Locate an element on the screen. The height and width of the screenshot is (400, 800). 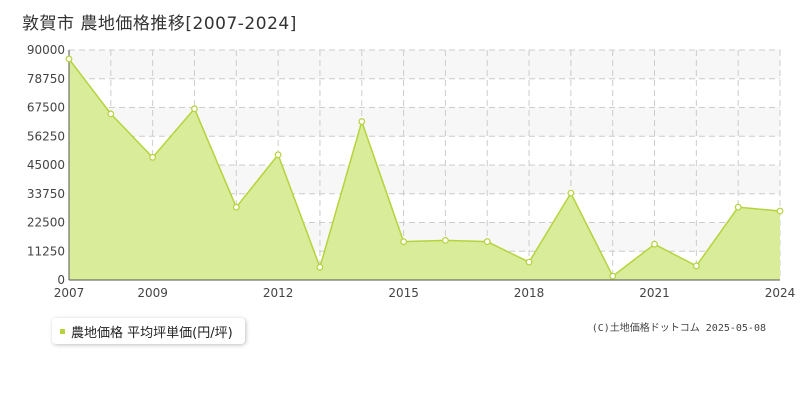
x-tick-label: 2007 is located at coordinates (69, 293).